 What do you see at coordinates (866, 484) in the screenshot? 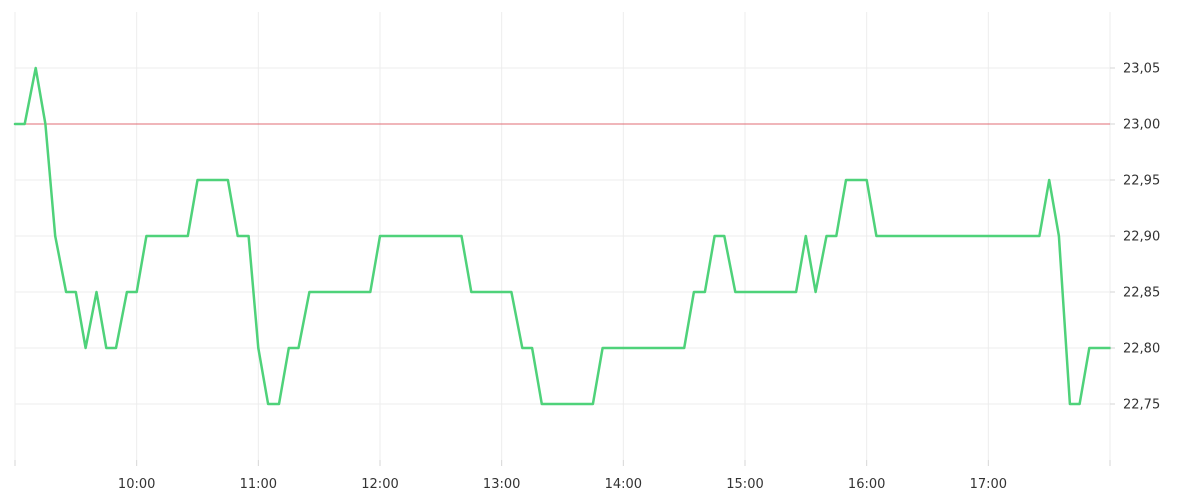
I see `x-tick-label: 16:00` at bounding box center [866, 484].